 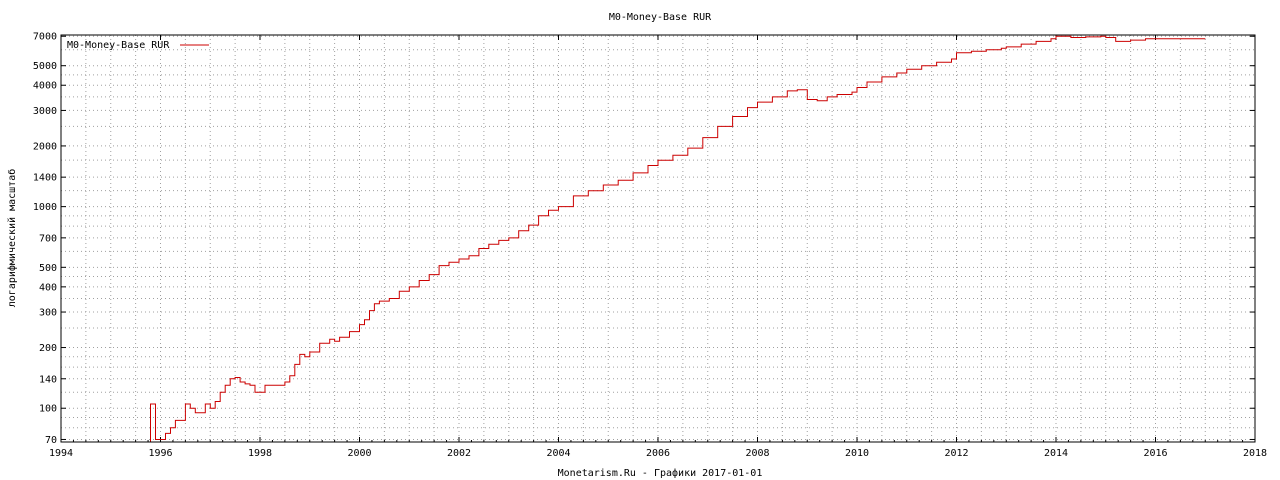 I want to click on x-tick-label: 2002, so click(x=459, y=453).